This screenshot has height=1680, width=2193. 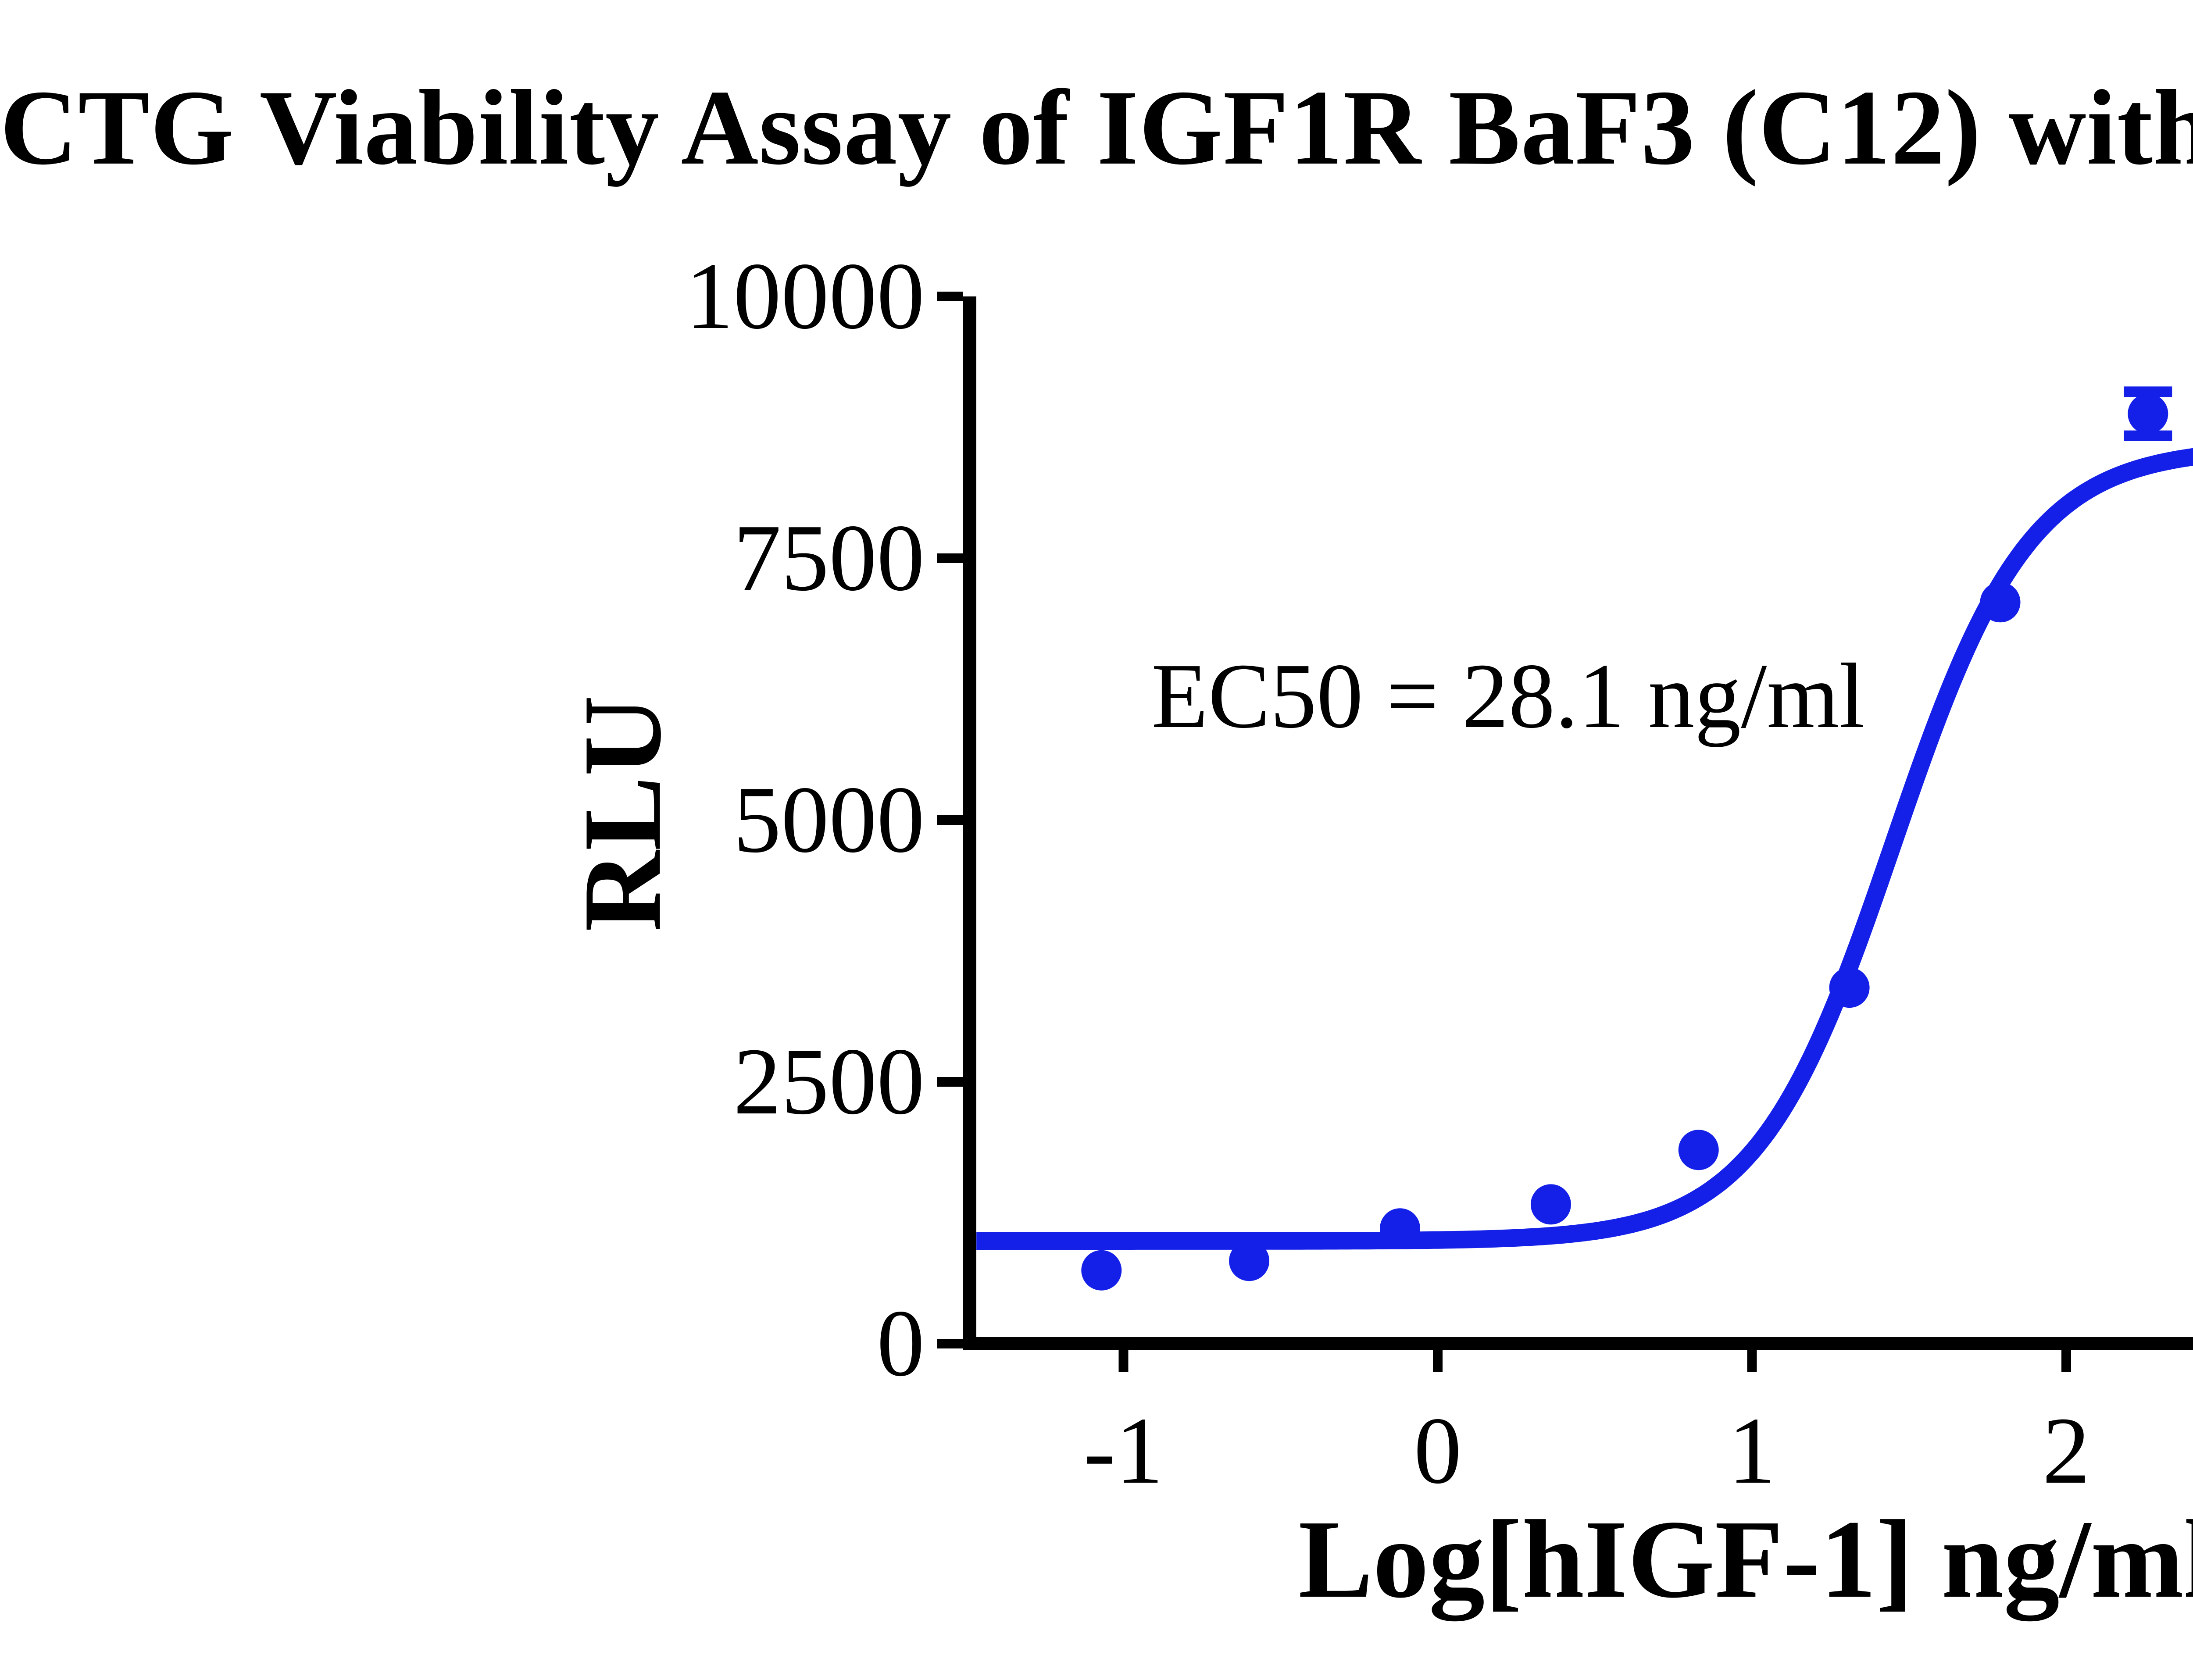 What do you see at coordinates (1438, 1451) in the screenshot?
I see `x-tick-label-0: 0` at bounding box center [1438, 1451].